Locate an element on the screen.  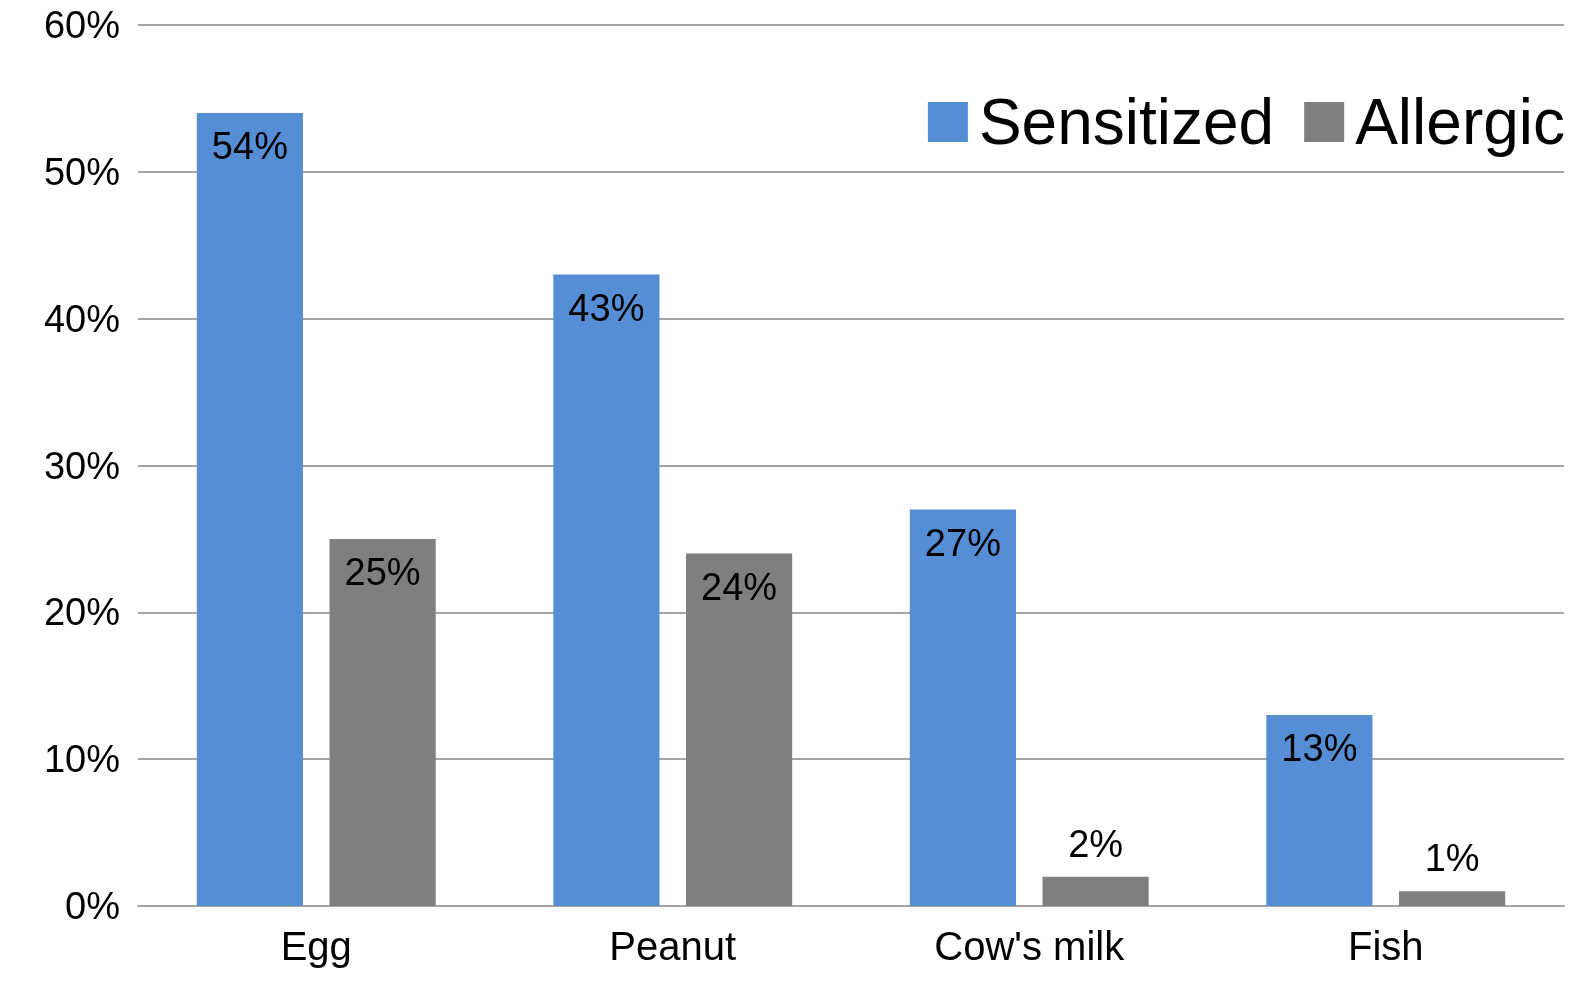
y-tick-label: 60% is located at coordinates (81, 25).